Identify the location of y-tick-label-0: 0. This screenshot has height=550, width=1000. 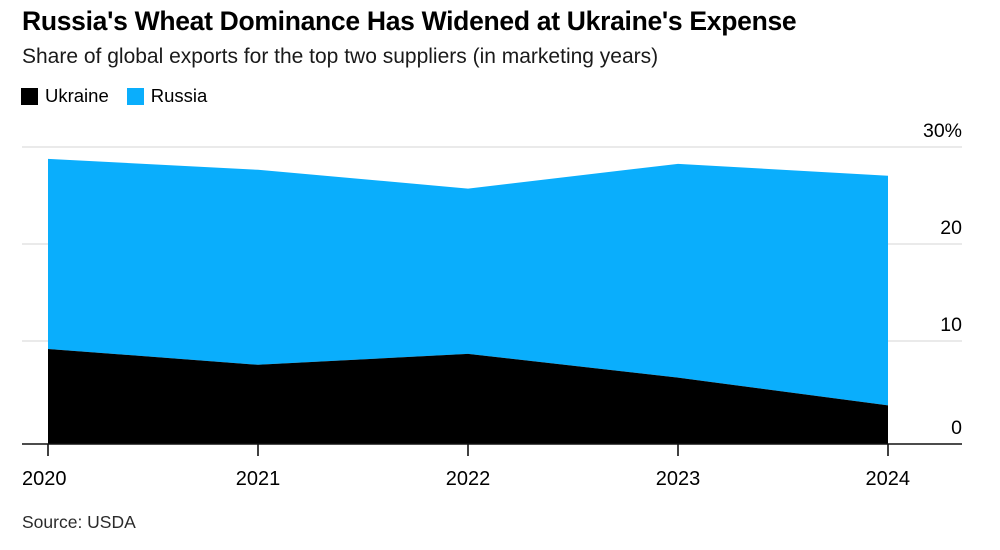
(956, 428).